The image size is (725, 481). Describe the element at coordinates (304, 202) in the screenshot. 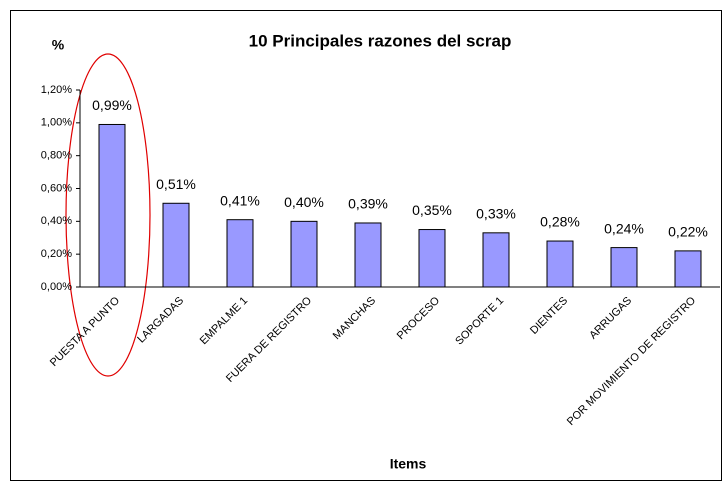

I see `value-label: 0,40%` at that location.